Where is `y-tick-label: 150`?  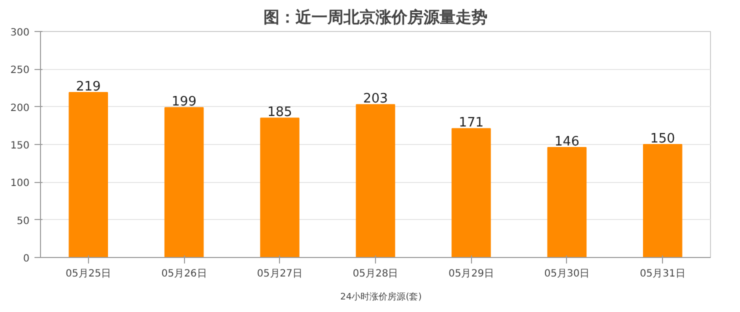
y-tick-label: 150 is located at coordinates (20, 146).